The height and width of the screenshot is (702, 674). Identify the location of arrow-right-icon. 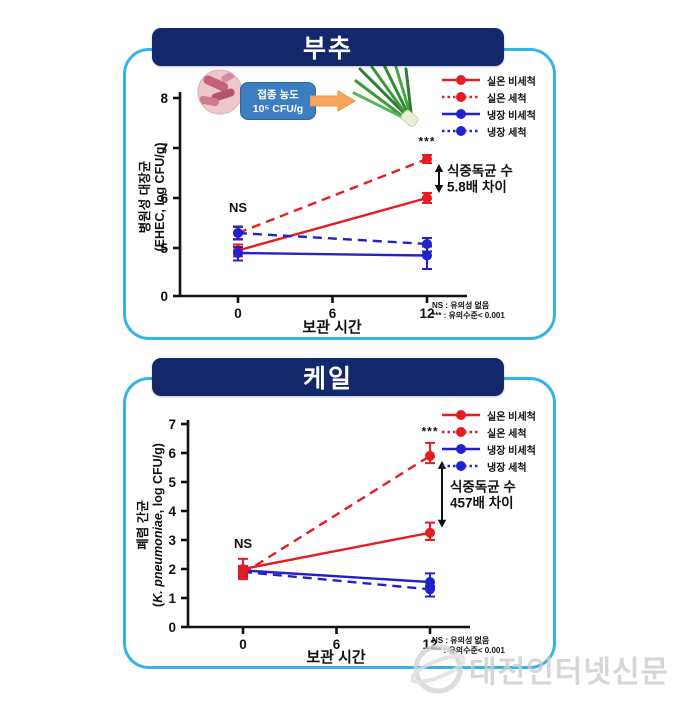
(332, 103).